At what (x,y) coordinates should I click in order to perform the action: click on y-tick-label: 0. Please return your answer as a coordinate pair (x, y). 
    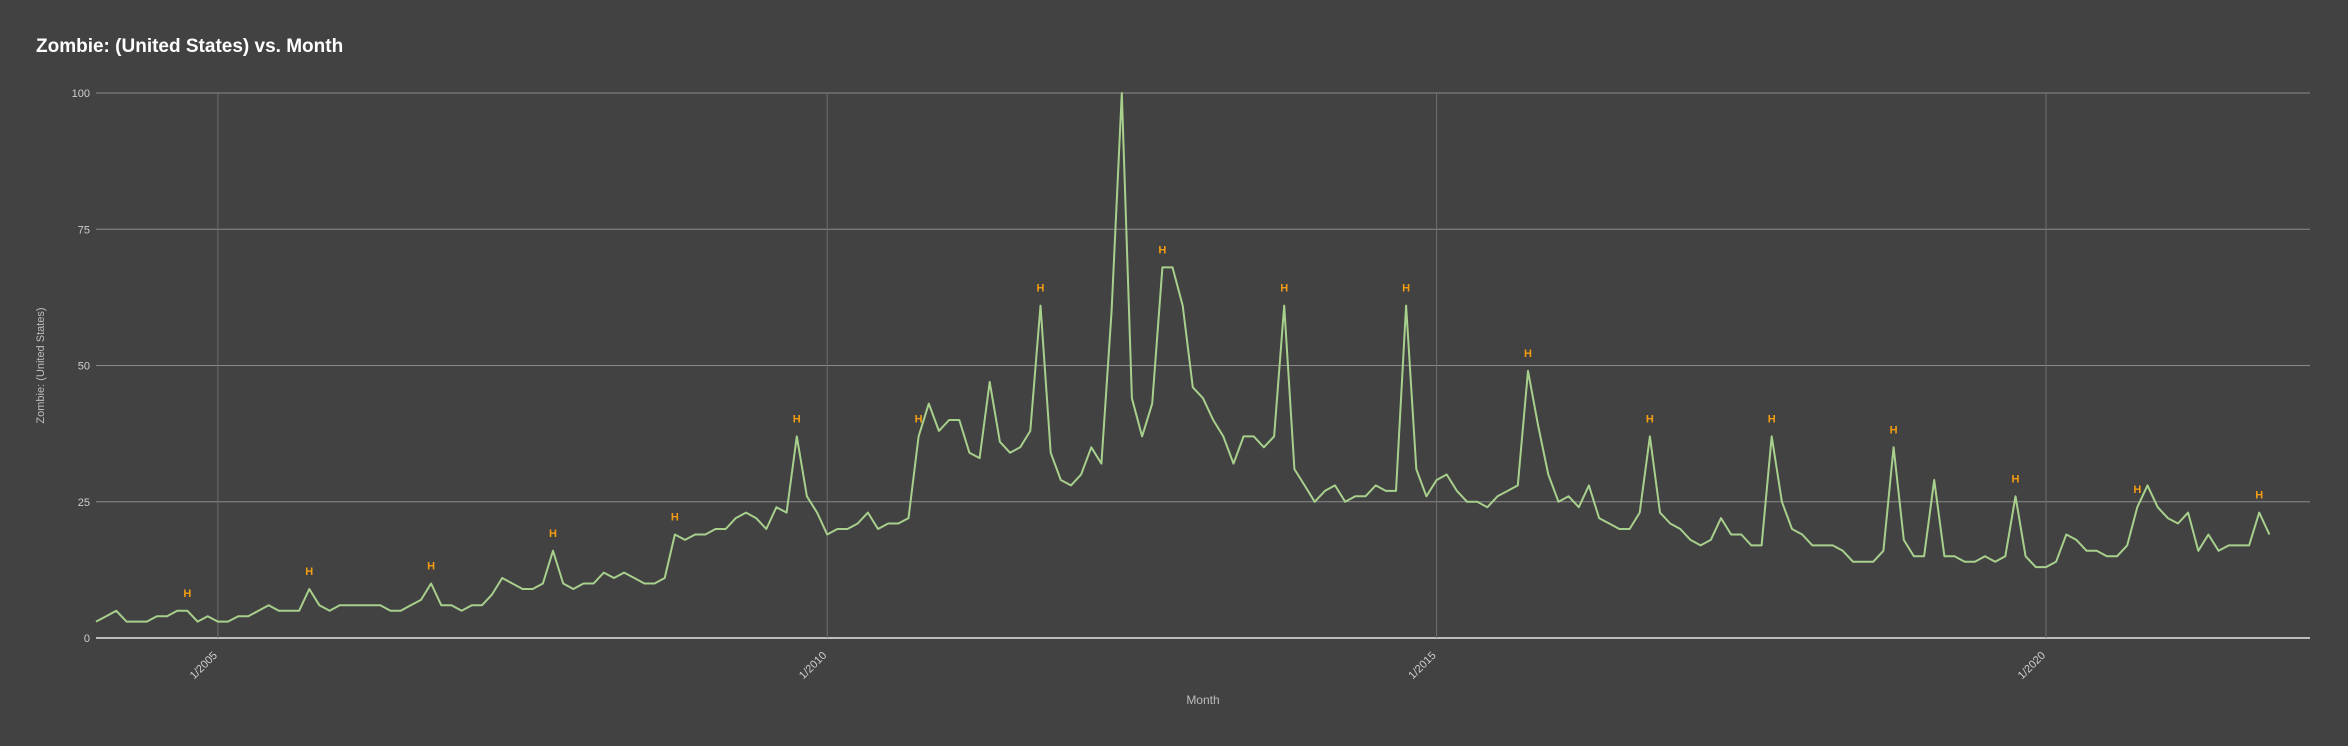
    Looking at the image, I should click on (87, 639).